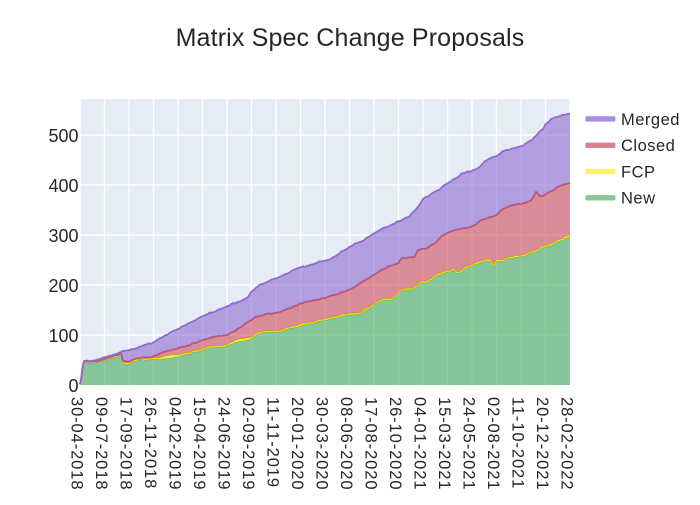 The width and height of the screenshot is (700, 505). I want to click on svg-text: 24-06-2019, so click(224, 443).